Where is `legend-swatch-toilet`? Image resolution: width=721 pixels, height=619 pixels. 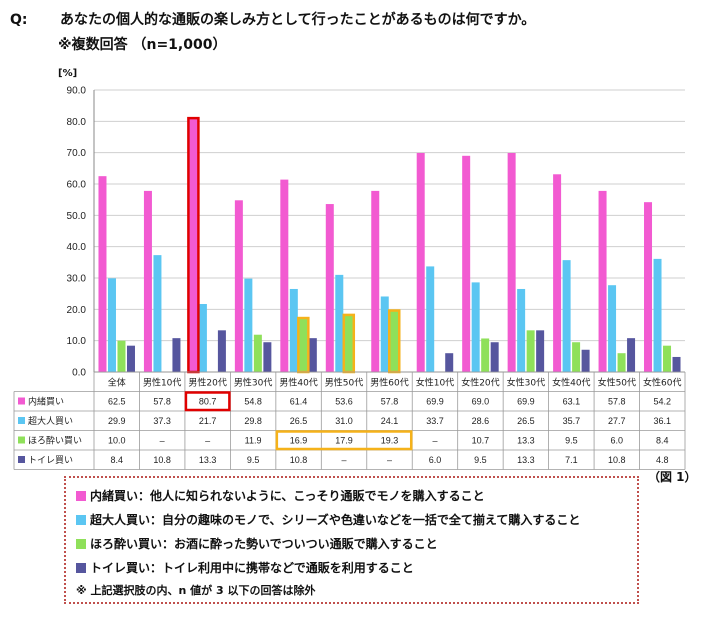 legend-swatch-toilet is located at coordinates (81, 568).